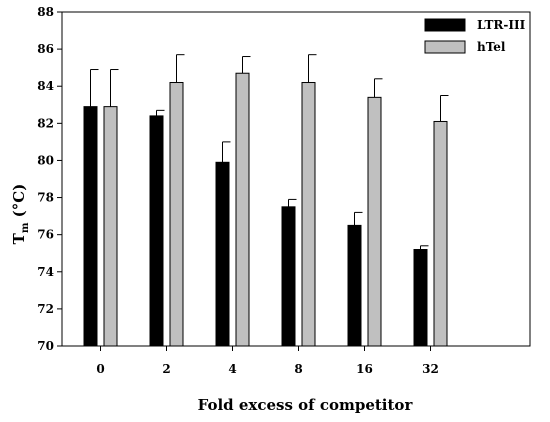 This screenshot has height=422, width=550. Describe the element at coordinates (100, 369) in the screenshot. I see `x-tick-label: 0` at that location.